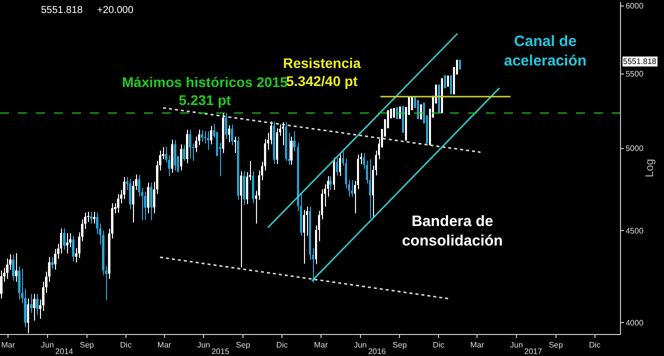  Describe the element at coordinates (64, 351) in the screenshot. I see `x2-tick-label: 2014` at that location.